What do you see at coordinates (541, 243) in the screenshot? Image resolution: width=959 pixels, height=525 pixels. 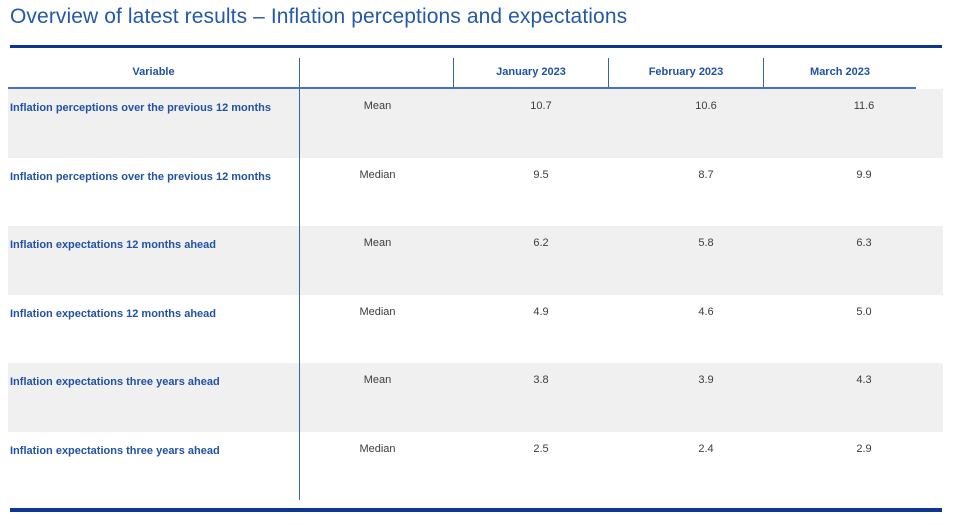 I see `row-value-january: 6.2` at bounding box center [541, 243].